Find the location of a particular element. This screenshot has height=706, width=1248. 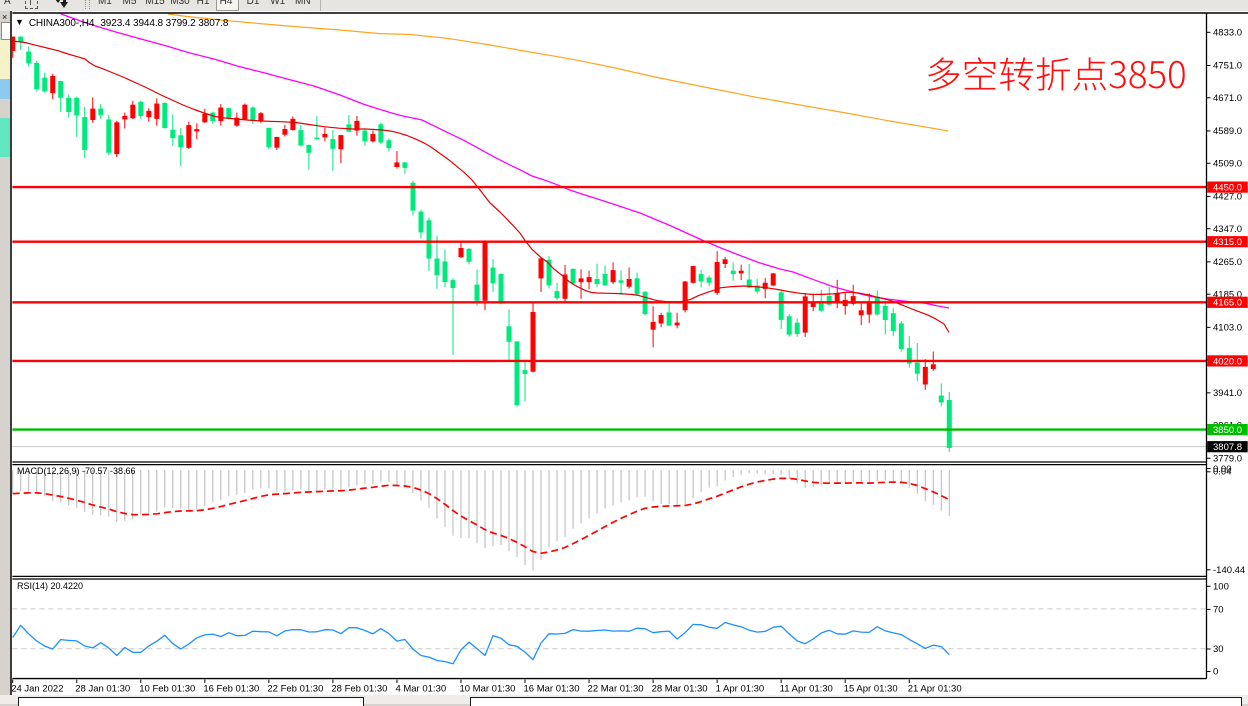

svg-text: 3941.0 is located at coordinates (1227, 393).